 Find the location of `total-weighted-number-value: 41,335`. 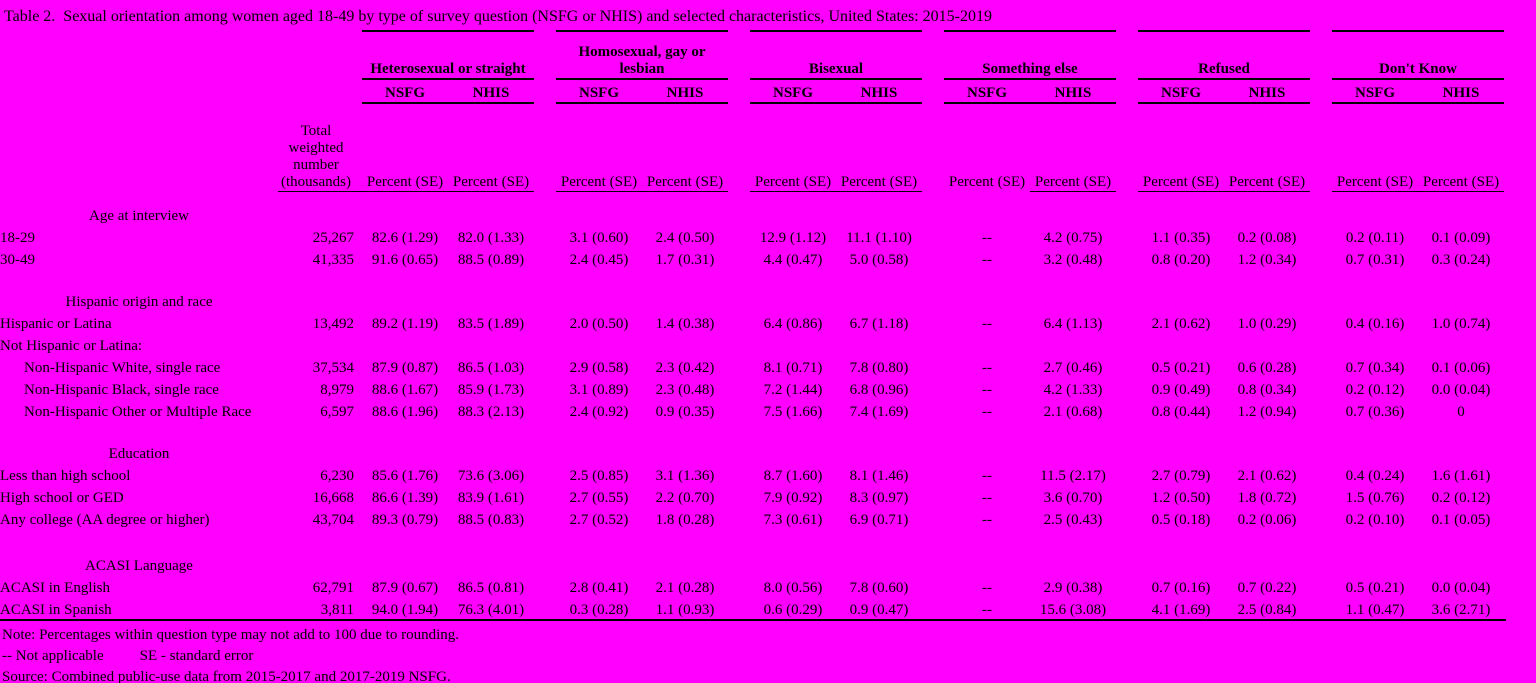

total-weighted-number-value: 41,335 is located at coordinates (333, 260).